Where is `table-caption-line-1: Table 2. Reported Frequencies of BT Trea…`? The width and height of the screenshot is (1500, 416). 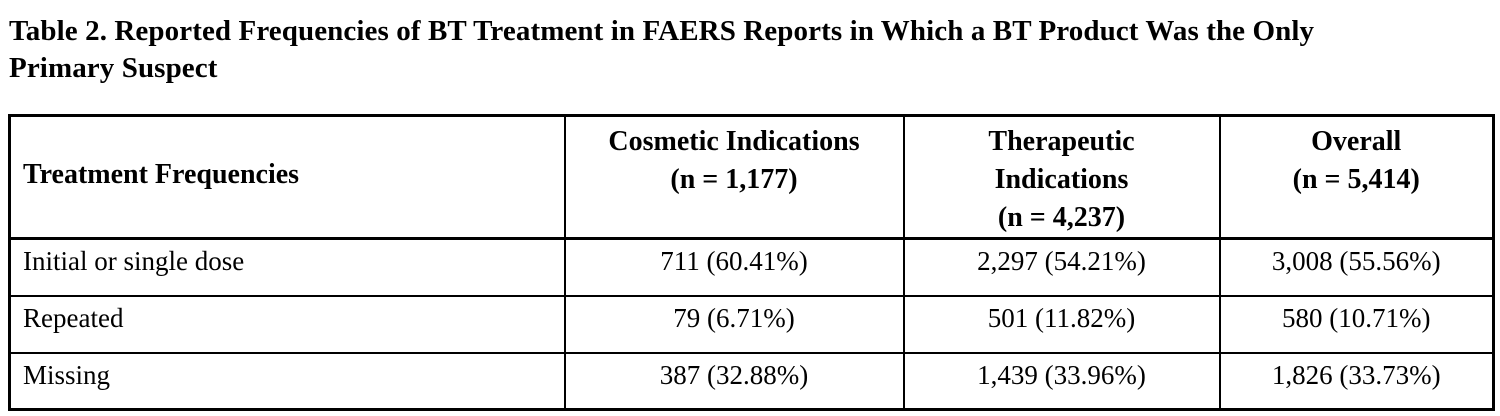 table-caption-line-1: Table 2. Reported Frequencies of BT Trea… is located at coordinates (662, 31).